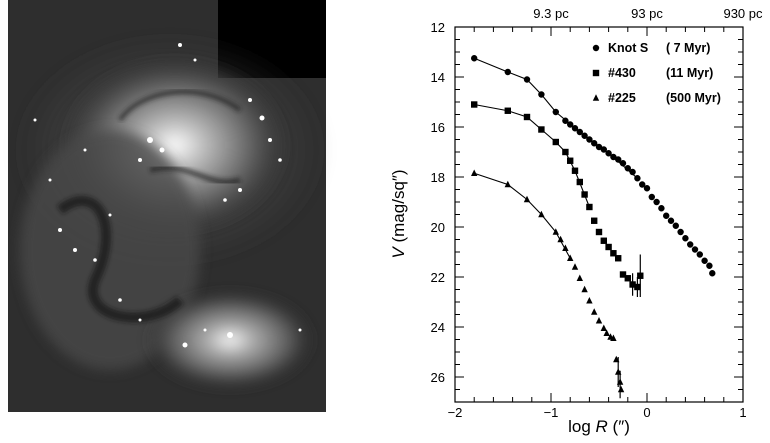 The width and height of the screenshot is (770, 443). Describe the element at coordinates (398, 252) in the screenshot. I see `y-axis-variable: V` at that location.